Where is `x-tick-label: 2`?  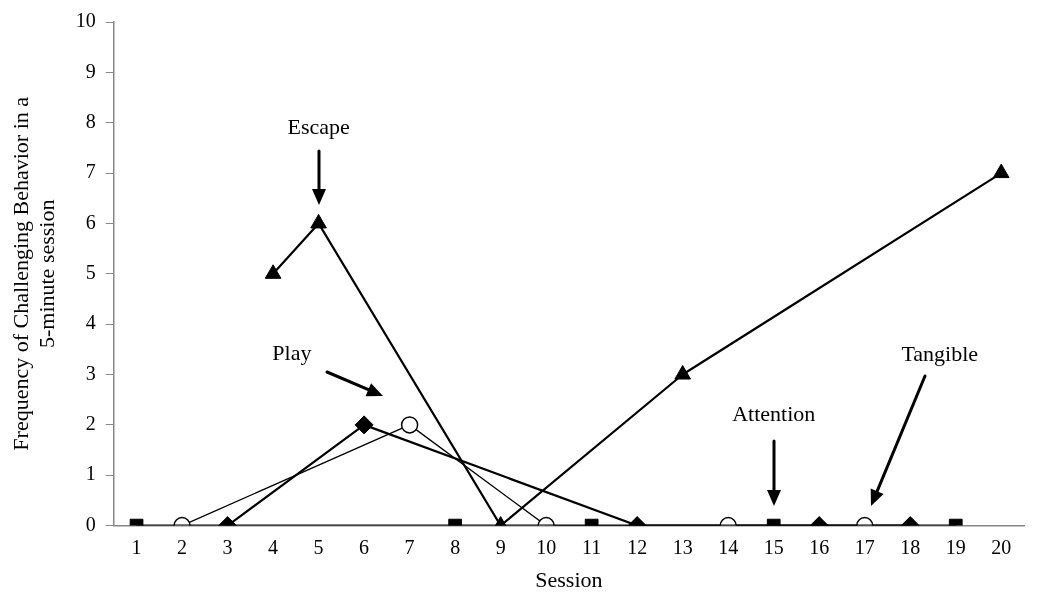 x-tick-label: 2 is located at coordinates (182, 546).